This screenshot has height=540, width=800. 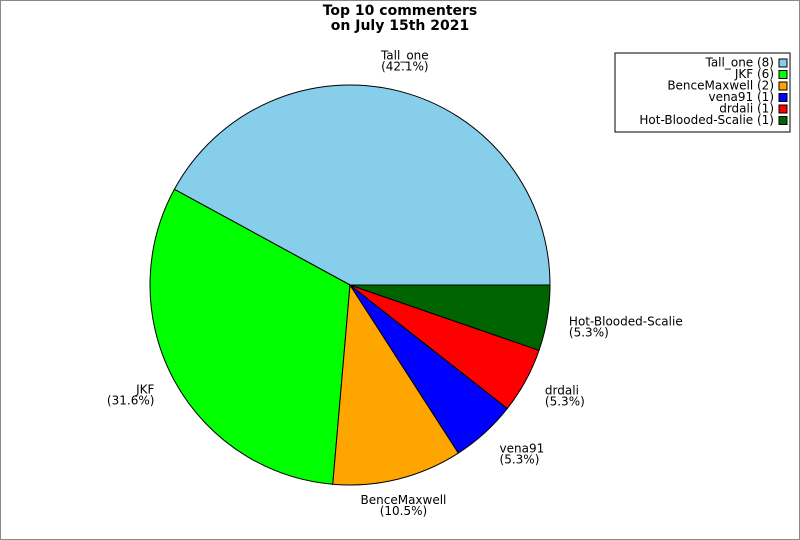 What do you see at coordinates (144, 390) in the screenshot?
I see `slice-label: JKF` at bounding box center [144, 390].